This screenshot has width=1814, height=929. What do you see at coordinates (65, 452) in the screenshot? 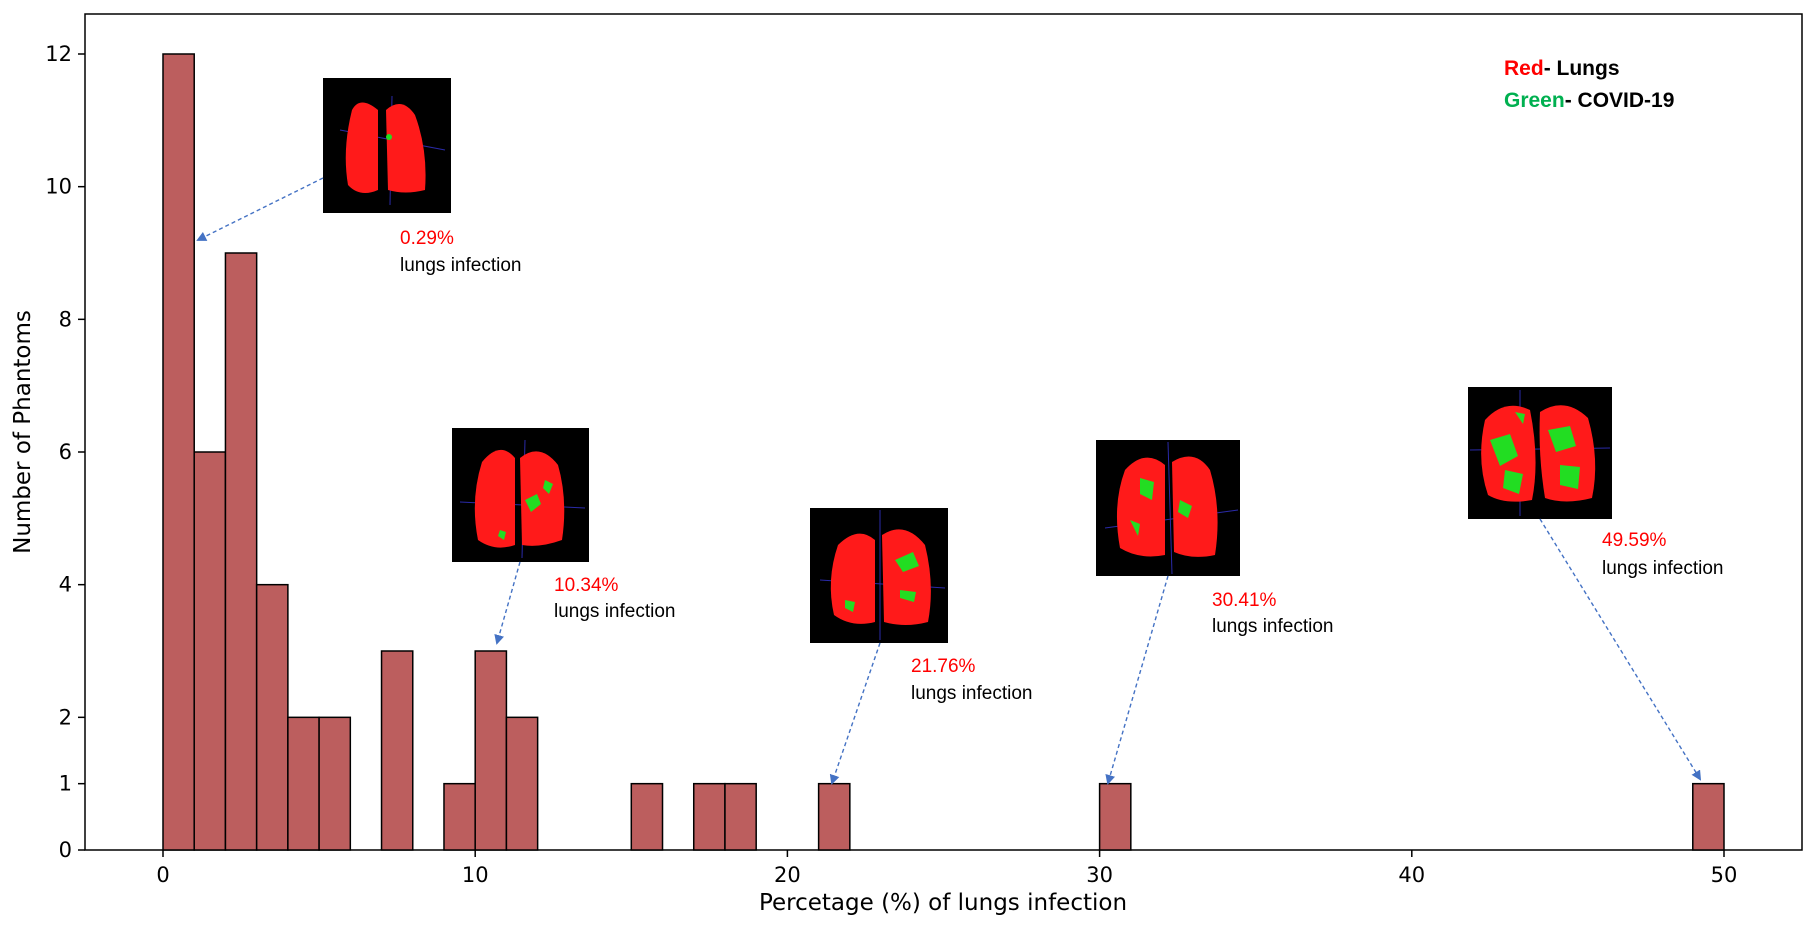
I see `y-tick-label-4: 6` at bounding box center [65, 452].